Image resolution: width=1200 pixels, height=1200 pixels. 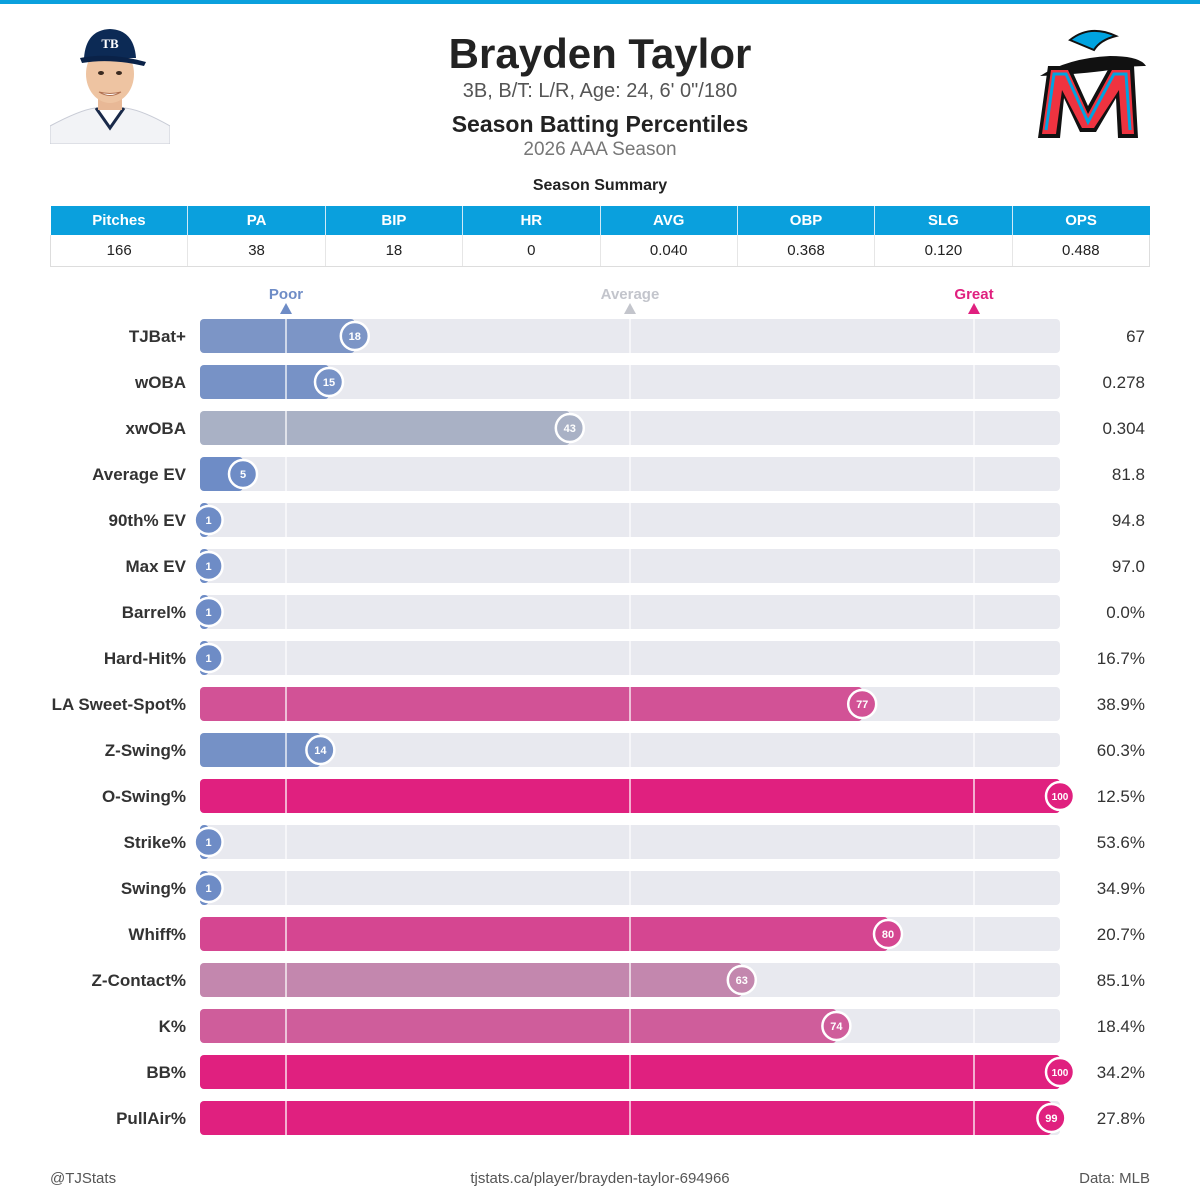 I want to click on metric-label: xwOBA, so click(x=156, y=428).